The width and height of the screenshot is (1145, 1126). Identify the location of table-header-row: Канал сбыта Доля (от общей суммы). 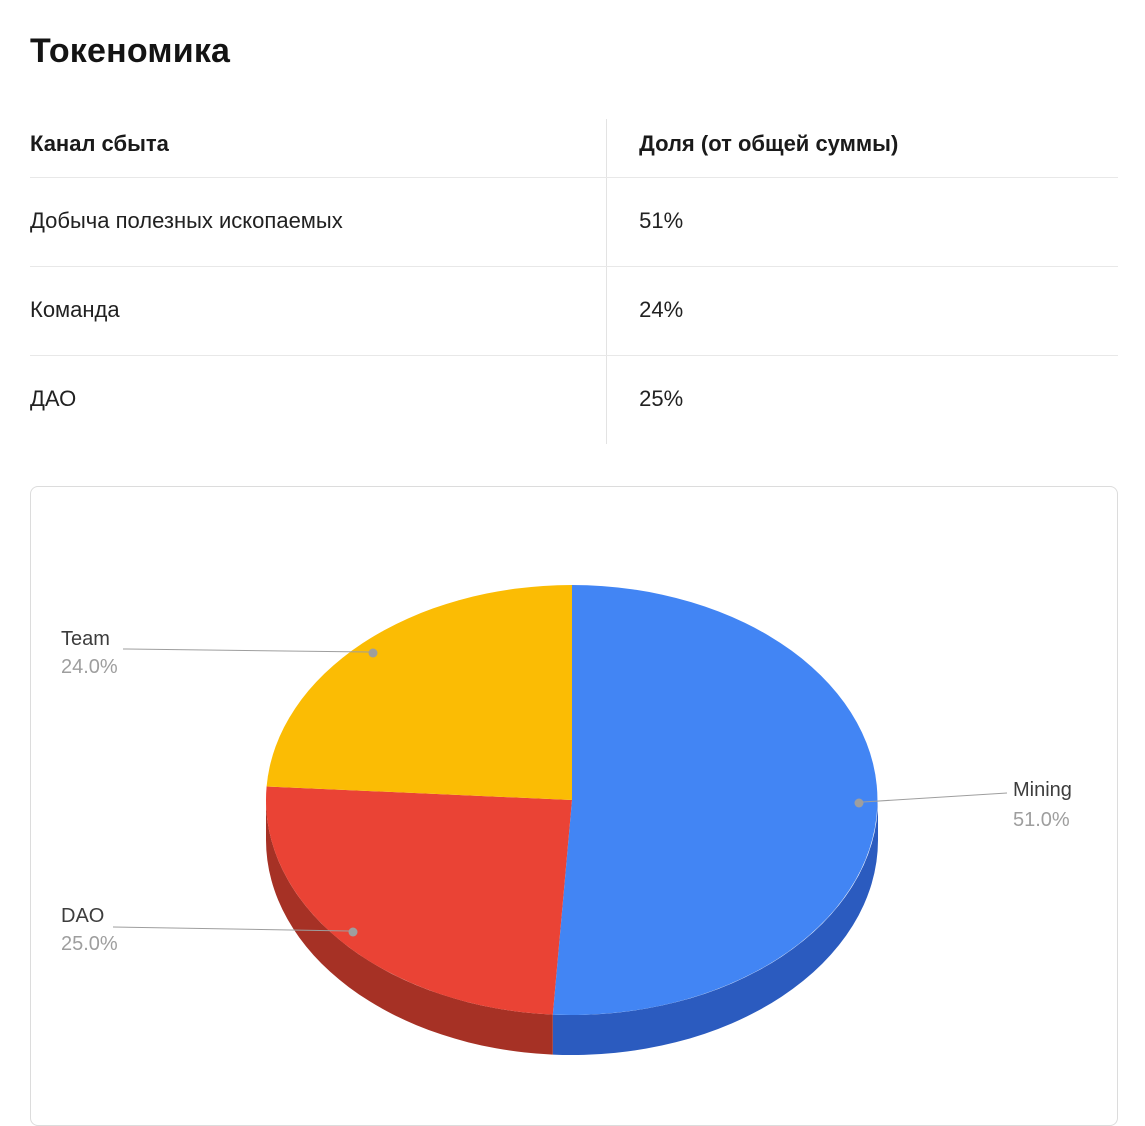
(574, 148).